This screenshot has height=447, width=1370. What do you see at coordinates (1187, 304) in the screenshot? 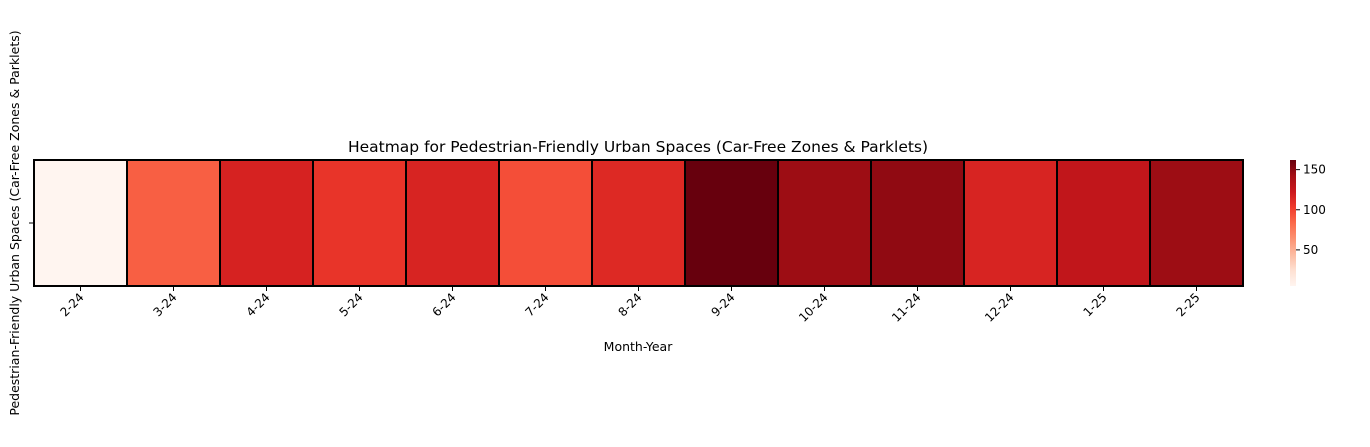
I see `x-tick-label: 2-25` at bounding box center [1187, 304].